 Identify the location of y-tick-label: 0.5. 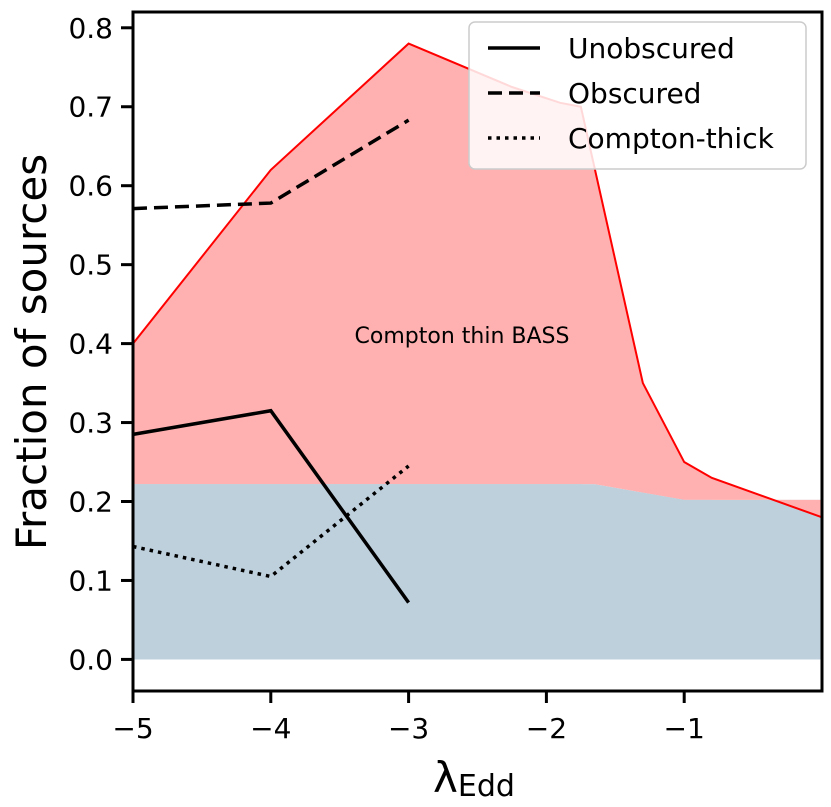
(90, 265).